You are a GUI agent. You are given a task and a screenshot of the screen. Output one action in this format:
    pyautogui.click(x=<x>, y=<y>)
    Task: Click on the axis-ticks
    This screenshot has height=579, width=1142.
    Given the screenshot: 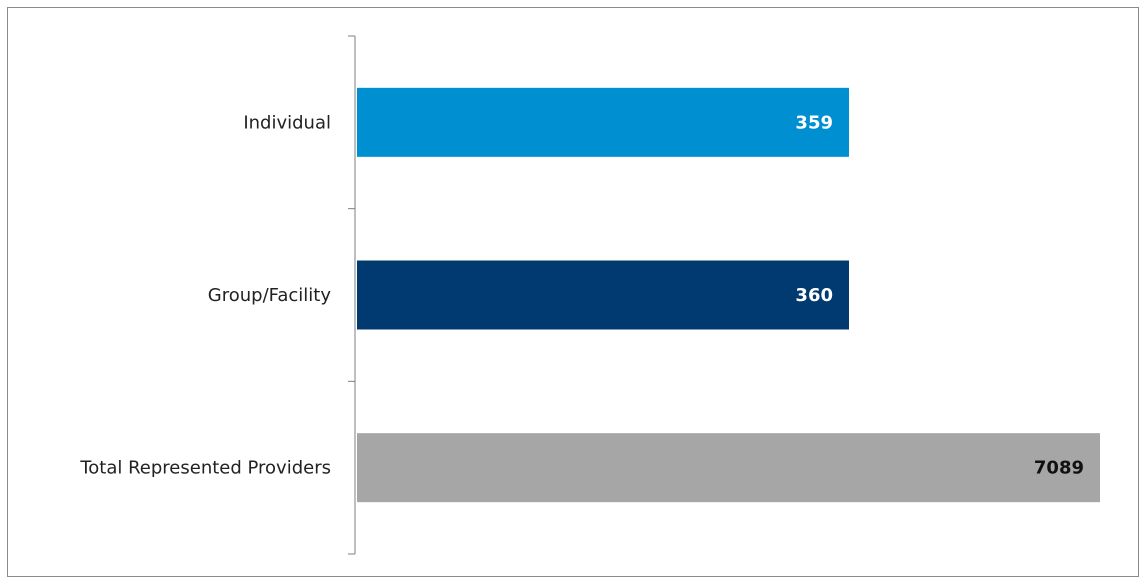 What is the action you would take?
    pyautogui.click(x=351, y=295)
    